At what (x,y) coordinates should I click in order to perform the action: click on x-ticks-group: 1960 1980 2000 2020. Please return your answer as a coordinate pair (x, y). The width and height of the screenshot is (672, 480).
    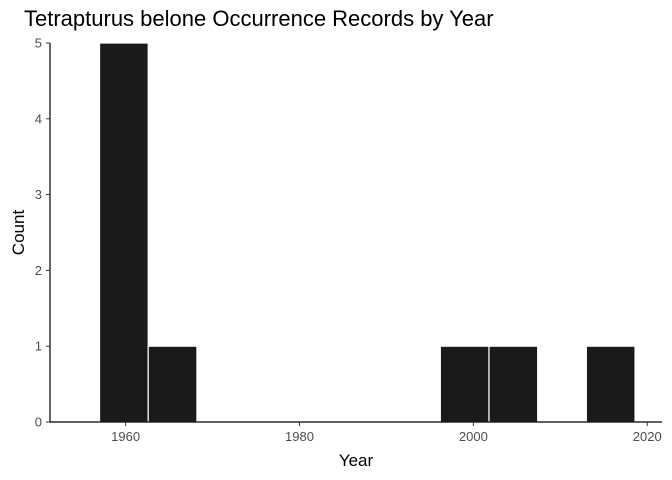
    Looking at the image, I should click on (386, 433).